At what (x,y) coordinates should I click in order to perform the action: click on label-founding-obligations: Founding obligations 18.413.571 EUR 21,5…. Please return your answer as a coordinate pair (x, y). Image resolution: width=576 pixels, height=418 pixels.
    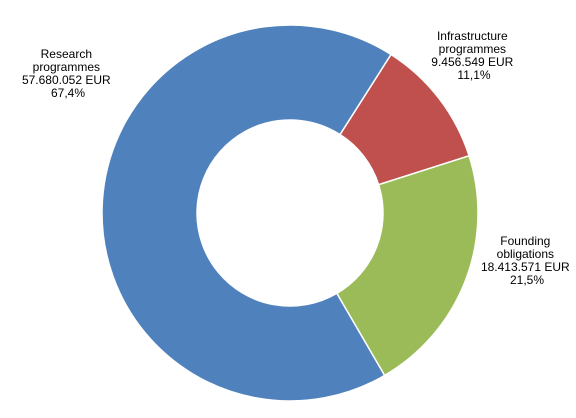
    Looking at the image, I should click on (527, 260).